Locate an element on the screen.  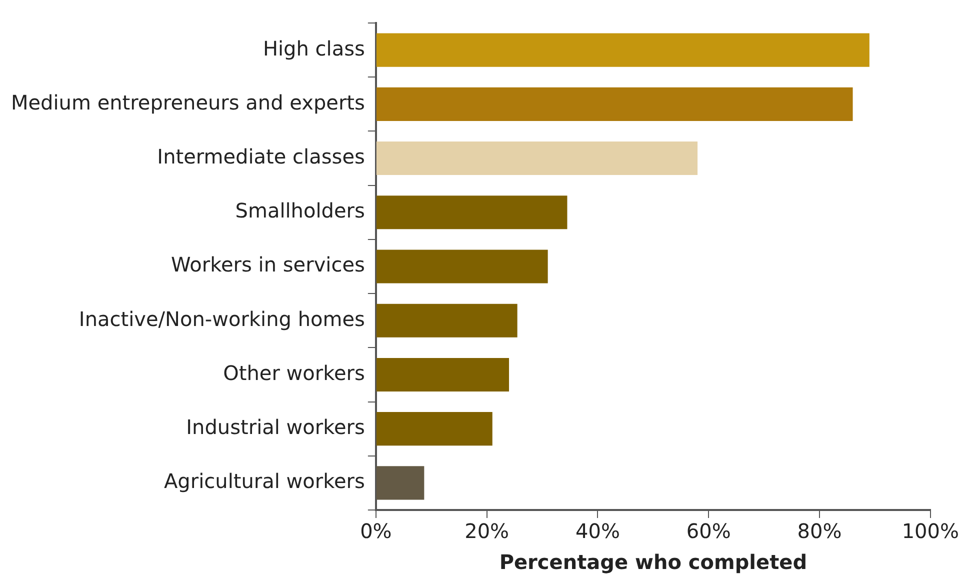
x-tick-label: 40% is located at coordinates (598, 531).